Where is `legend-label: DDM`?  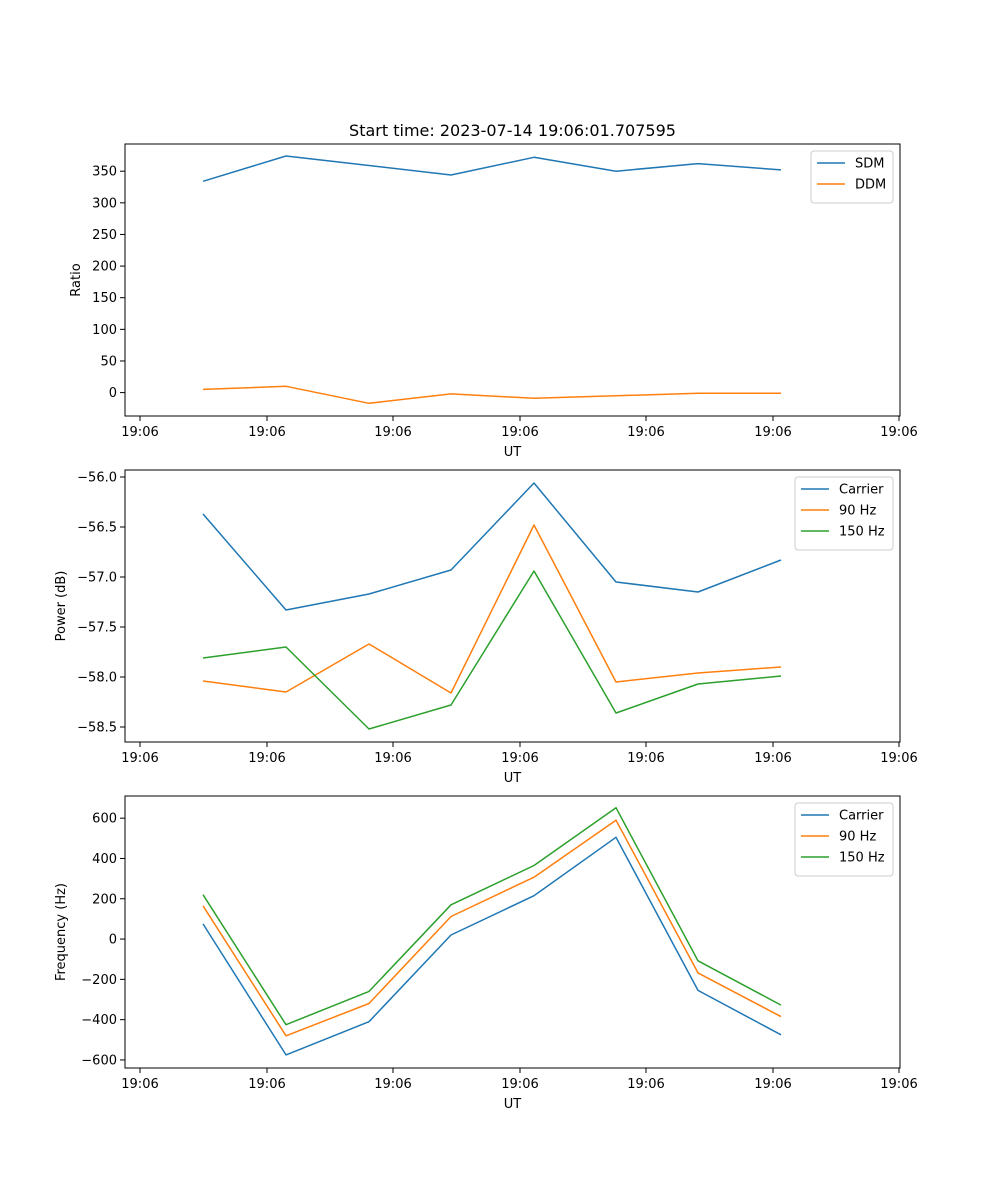 legend-label: DDM is located at coordinates (870, 185).